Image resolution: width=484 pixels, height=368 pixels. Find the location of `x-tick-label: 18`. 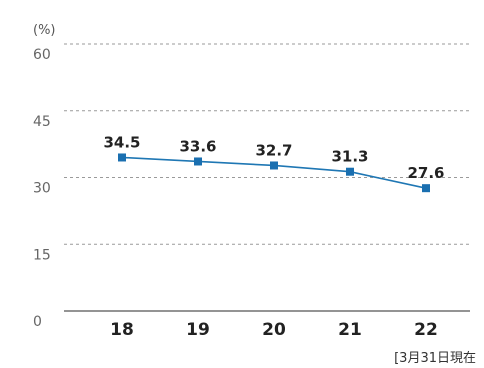

x-tick-label: 18 is located at coordinates (122, 330).